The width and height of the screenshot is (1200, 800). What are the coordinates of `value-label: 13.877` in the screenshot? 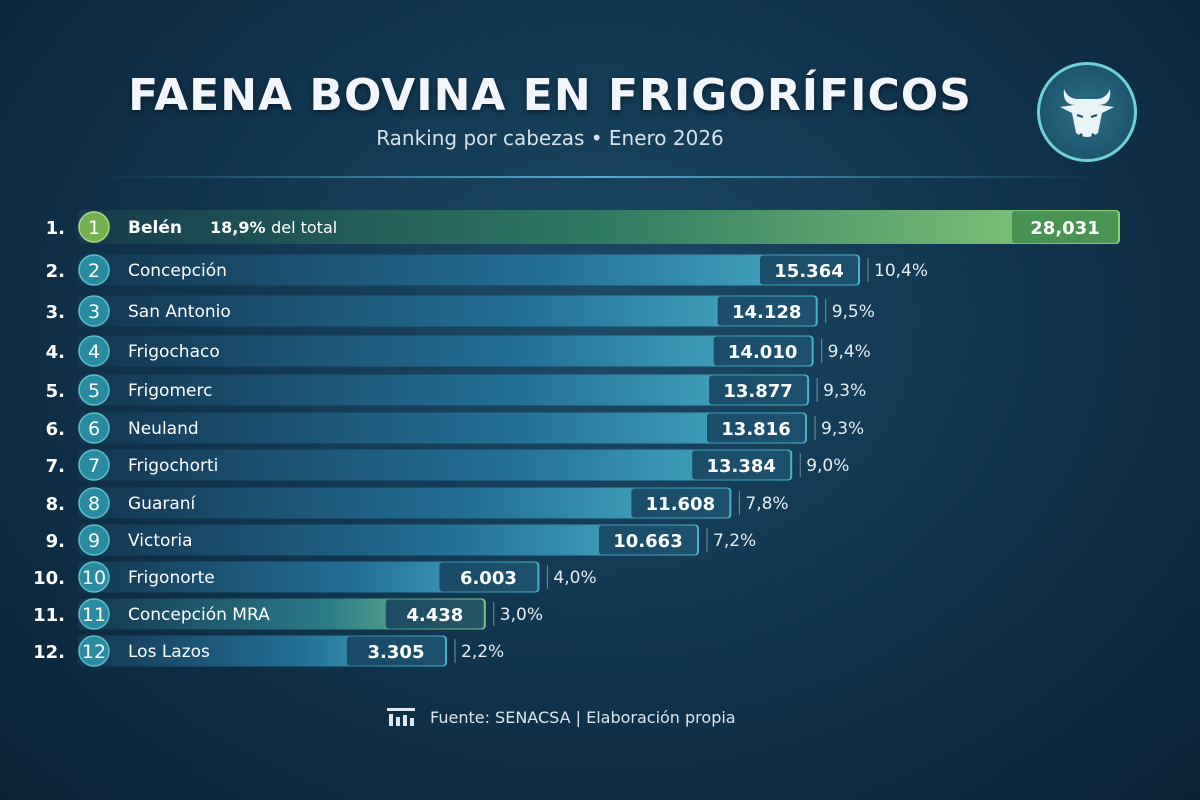 It's located at (757, 391).